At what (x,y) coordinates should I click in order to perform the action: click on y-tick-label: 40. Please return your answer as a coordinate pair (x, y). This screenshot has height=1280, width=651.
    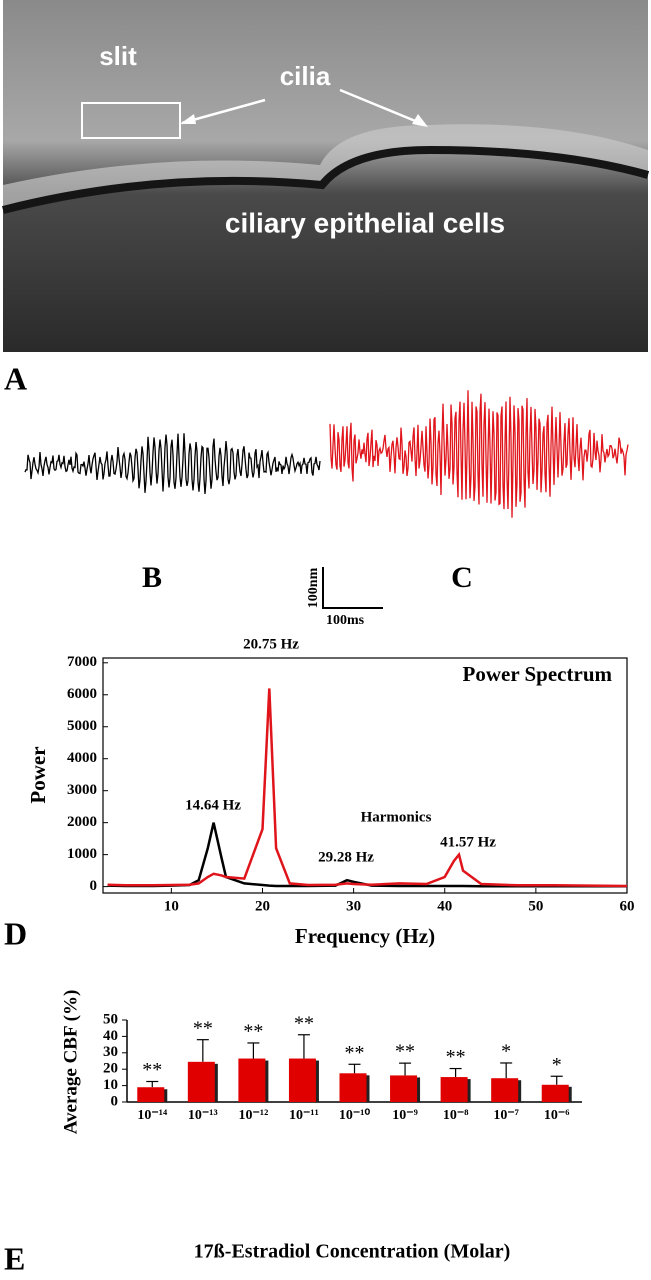
    Looking at the image, I should click on (110, 1036).